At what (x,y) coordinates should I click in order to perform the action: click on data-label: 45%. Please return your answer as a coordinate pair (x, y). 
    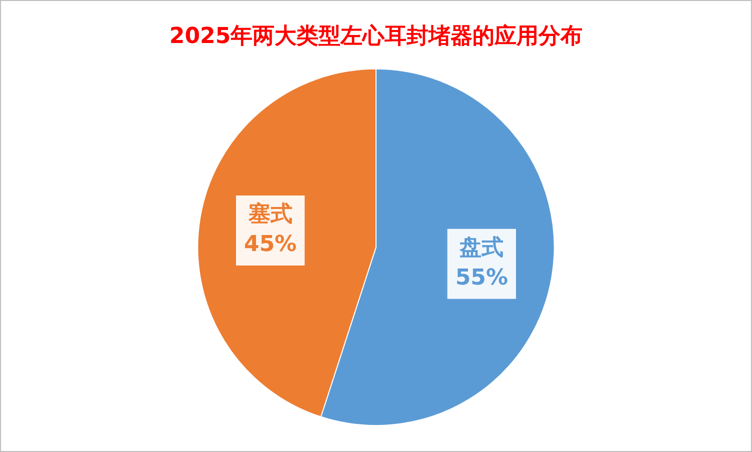
    Looking at the image, I should click on (270, 245).